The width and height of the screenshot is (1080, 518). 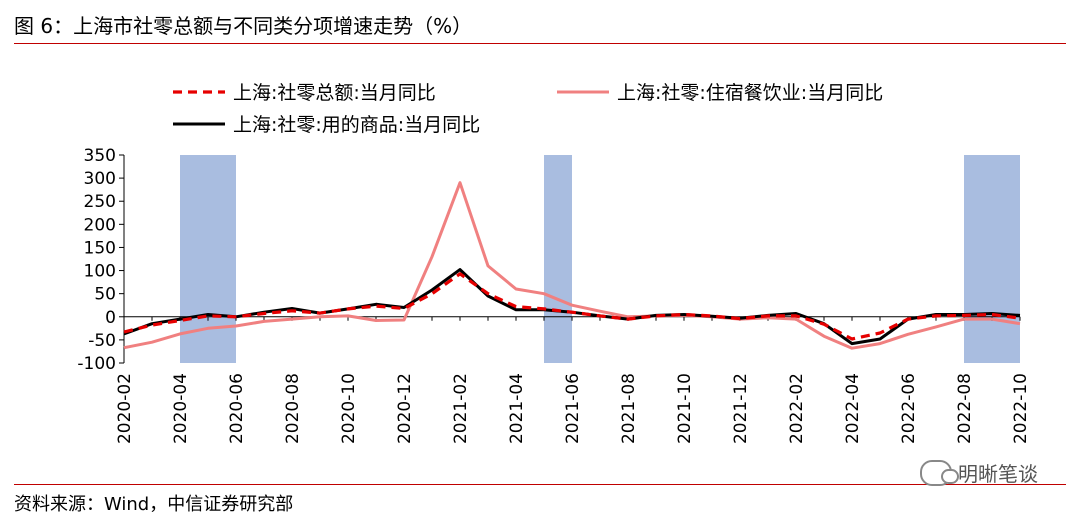 What do you see at coordinates (685, 408) in the screenshot?
I see `x-tick-label: 2021-10` at bounding box center [685, 408].